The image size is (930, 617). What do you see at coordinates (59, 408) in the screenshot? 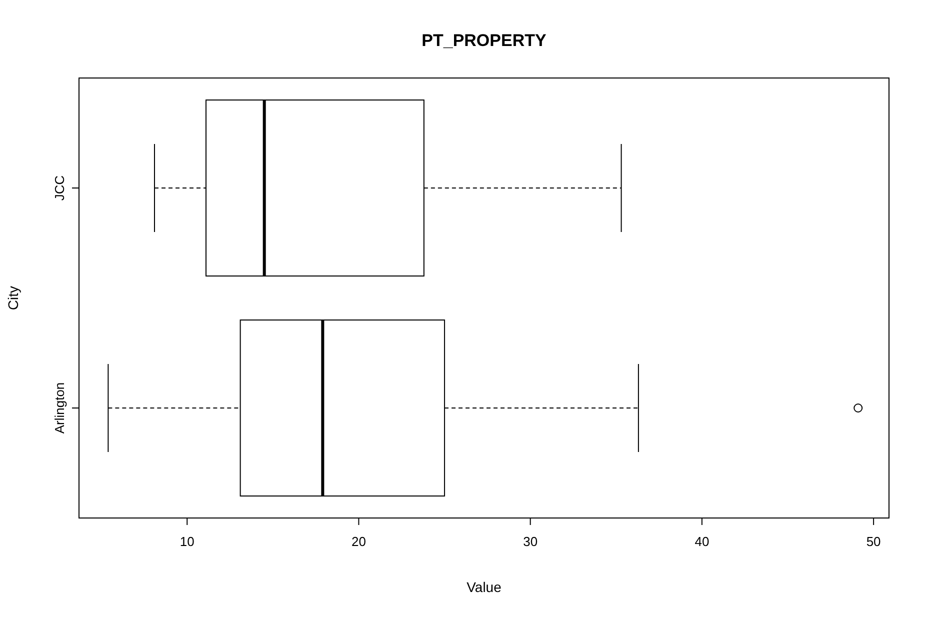
I see `y-tick-label: Arlington` at bounding box center [59, 408].